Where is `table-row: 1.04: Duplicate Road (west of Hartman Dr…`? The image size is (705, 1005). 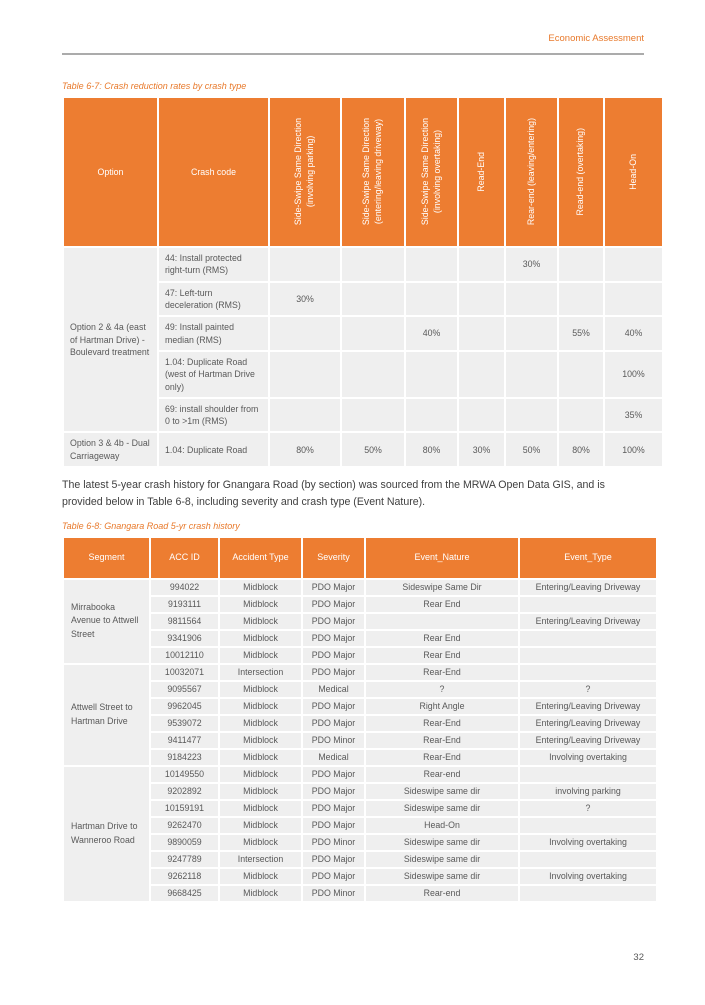 table-row: 1.04: Duplicate Road (west of Hartman Dr… is located at coordinates (363, 374).